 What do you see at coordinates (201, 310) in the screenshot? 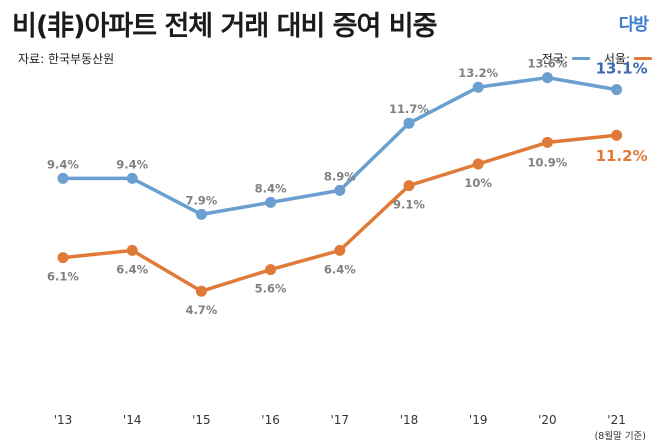
I see `data-label-seoul: 4.7%` at bounding box center [201, 310].